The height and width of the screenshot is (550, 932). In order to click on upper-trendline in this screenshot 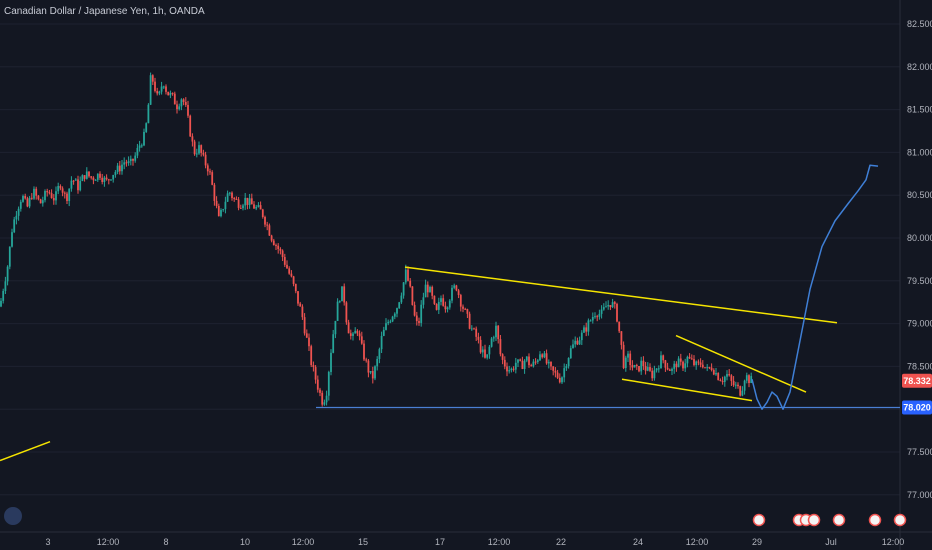, I will do `click(621, 295)`.